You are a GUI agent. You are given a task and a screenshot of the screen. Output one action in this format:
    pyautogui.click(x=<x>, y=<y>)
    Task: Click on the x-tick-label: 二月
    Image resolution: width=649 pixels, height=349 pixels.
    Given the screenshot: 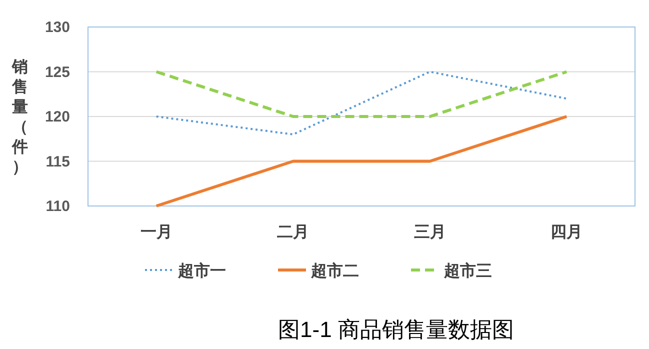 What is the action you would take?
    pyautogui.click(x=293, y=232)
    